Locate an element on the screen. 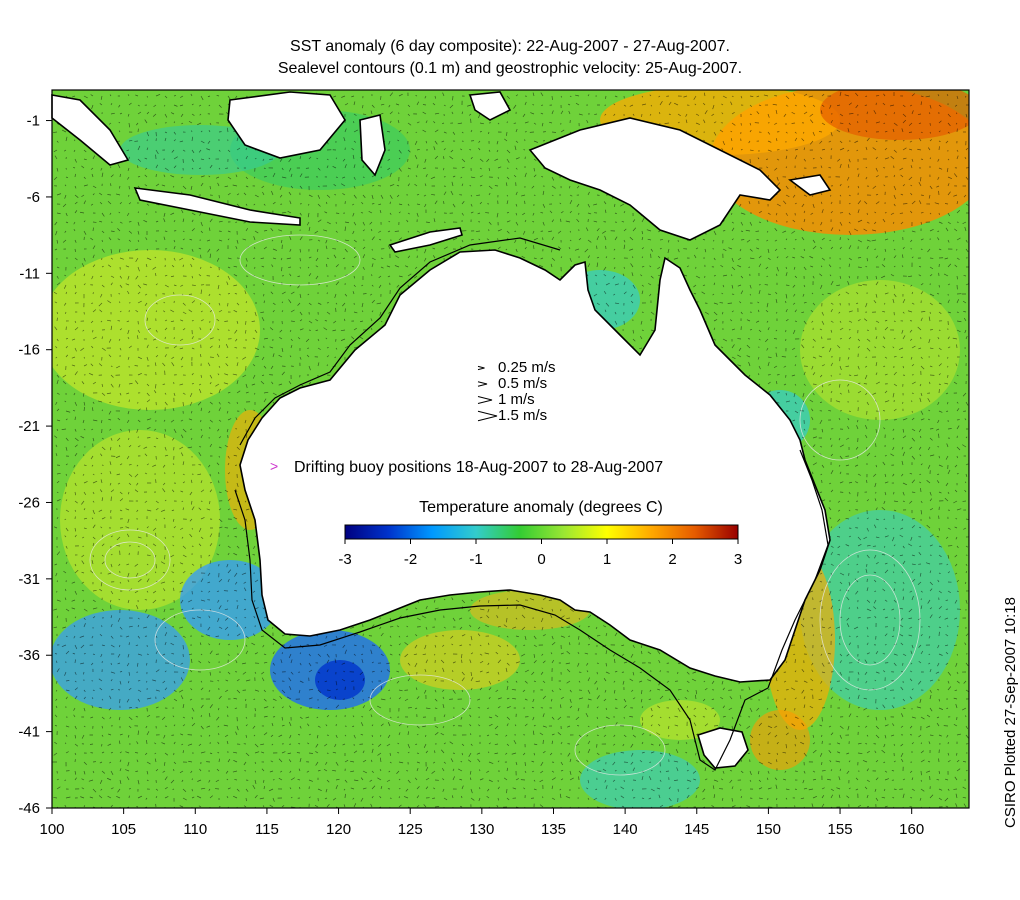 The image size is (1020, 900). x-tick-label: 125 is located at coordinates (410, 829).